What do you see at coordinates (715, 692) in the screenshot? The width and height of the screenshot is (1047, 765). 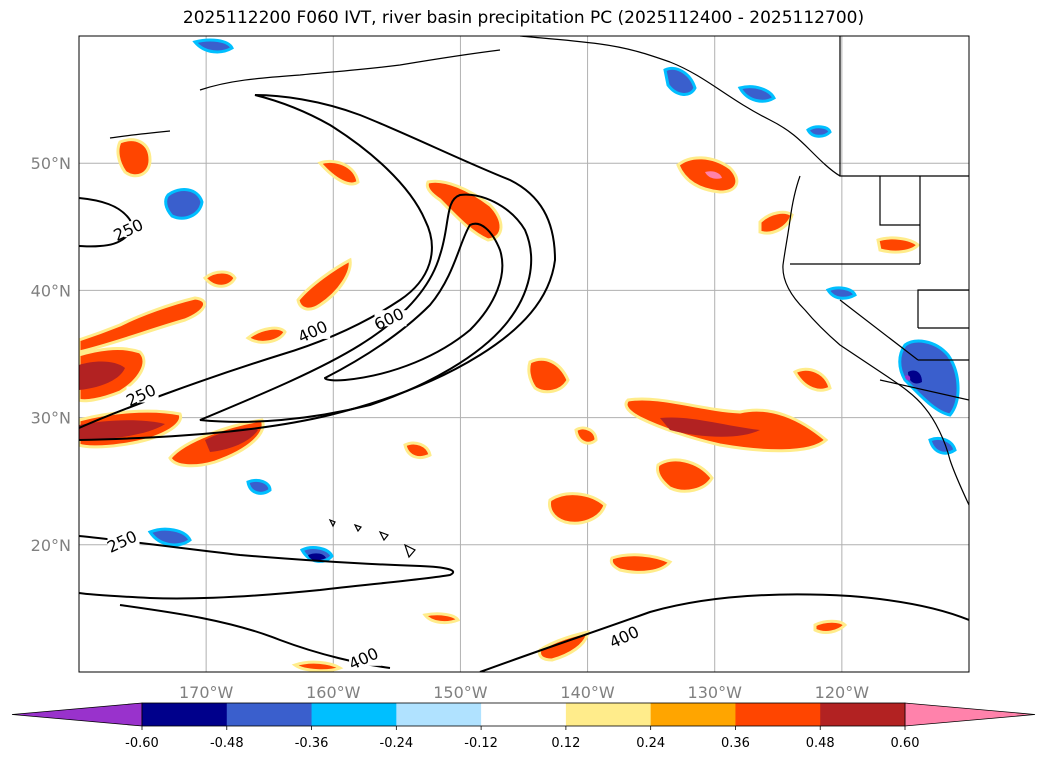 I see `longitude-tick-label: 130°W` at bounding box center [715, 692].